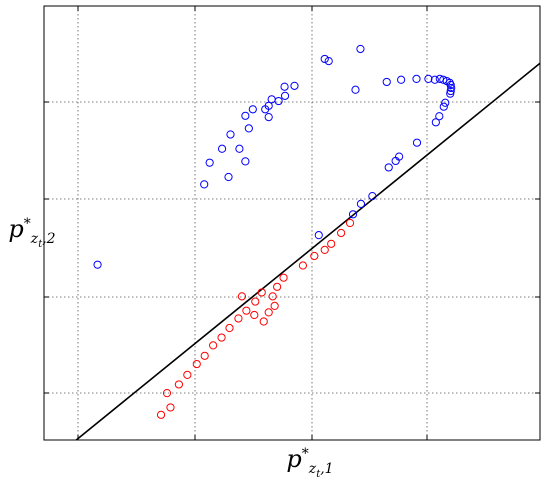 Image resolution: width=550 pixels, height=485 pixels. I want to click on x-axis-label: p*zt,1, so click(310, 462).